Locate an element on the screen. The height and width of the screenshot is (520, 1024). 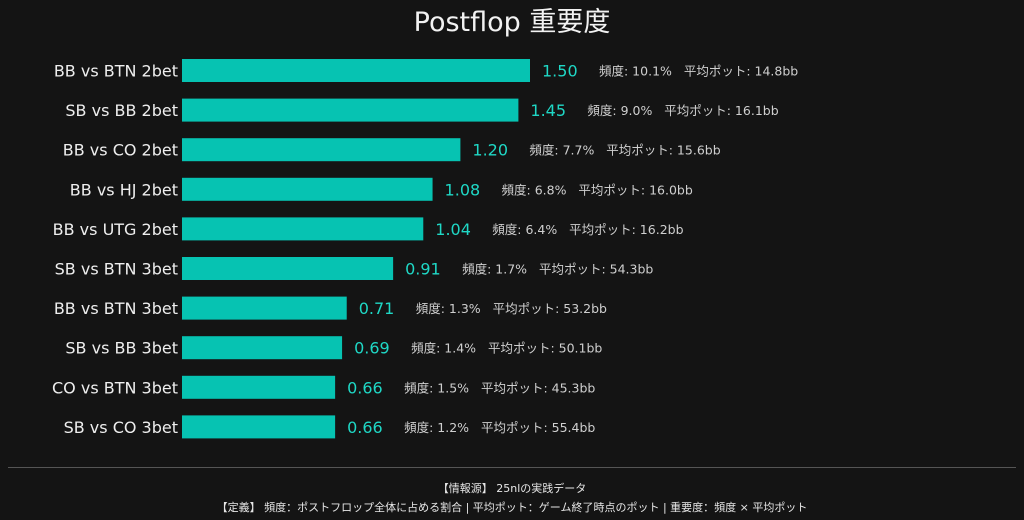
value-label: 1.50 is located at coordinates (560, 71).